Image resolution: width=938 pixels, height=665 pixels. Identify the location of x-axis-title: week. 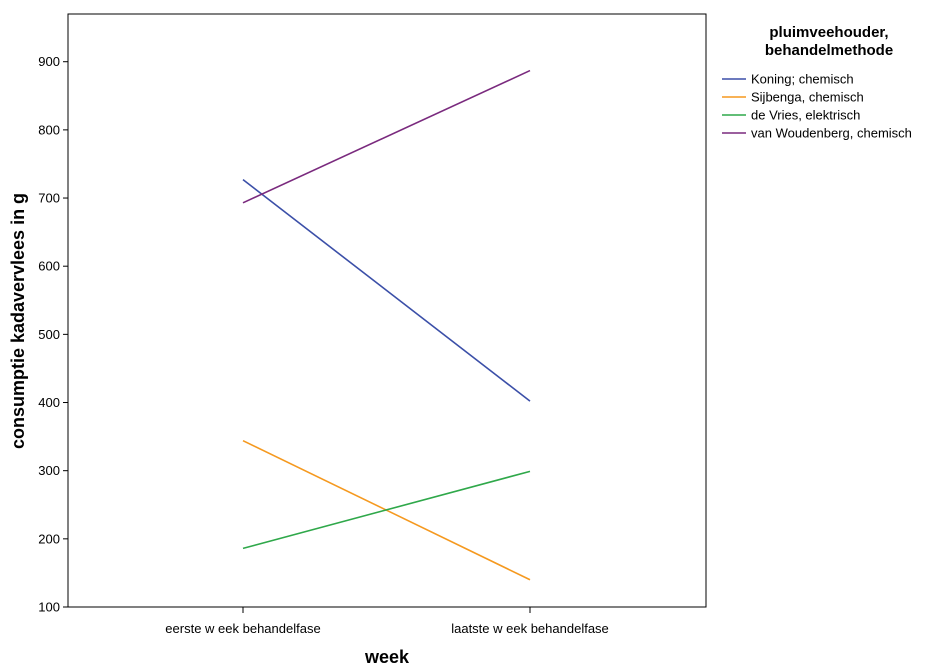
(387, 656).